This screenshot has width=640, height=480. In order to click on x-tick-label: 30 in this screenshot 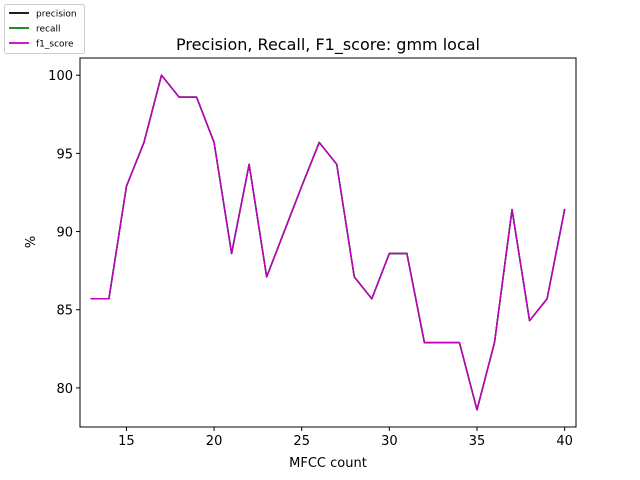, I will do `click(389, 441)`.